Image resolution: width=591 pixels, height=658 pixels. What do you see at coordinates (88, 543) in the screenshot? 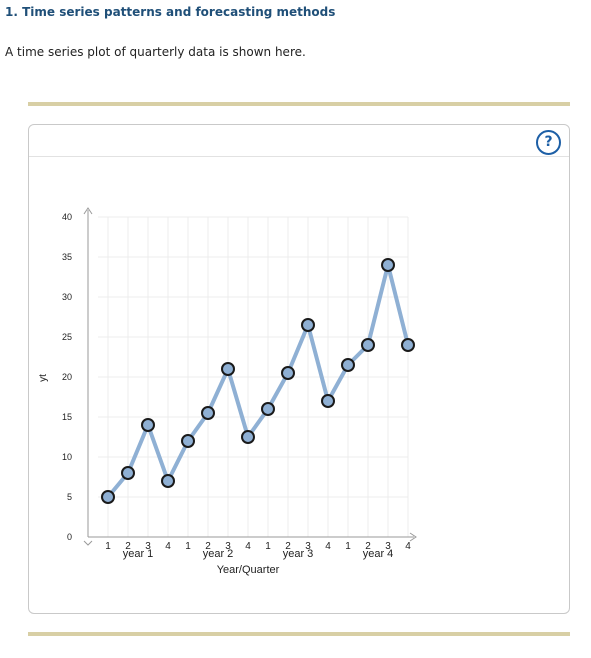
I see `origin-arrow` at bounding box center [88, 543].